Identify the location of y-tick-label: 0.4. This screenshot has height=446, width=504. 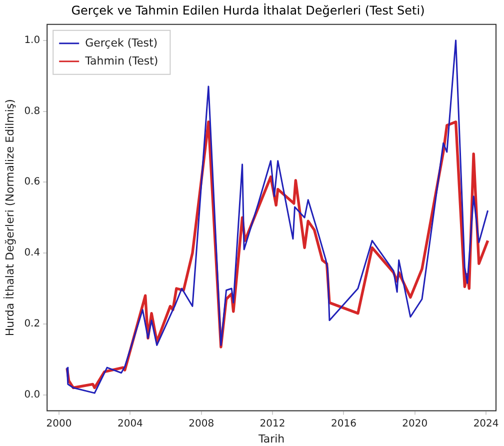
(32, 253).